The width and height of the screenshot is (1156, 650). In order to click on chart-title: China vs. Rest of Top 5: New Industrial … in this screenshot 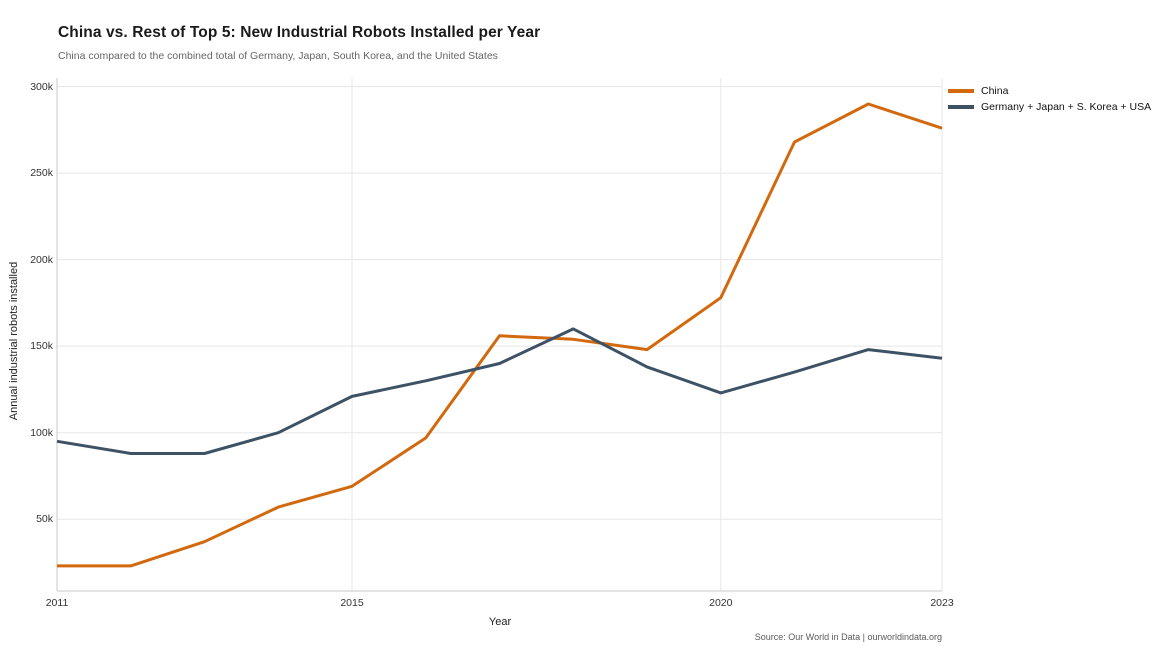, I will do `click(299, 32)`.